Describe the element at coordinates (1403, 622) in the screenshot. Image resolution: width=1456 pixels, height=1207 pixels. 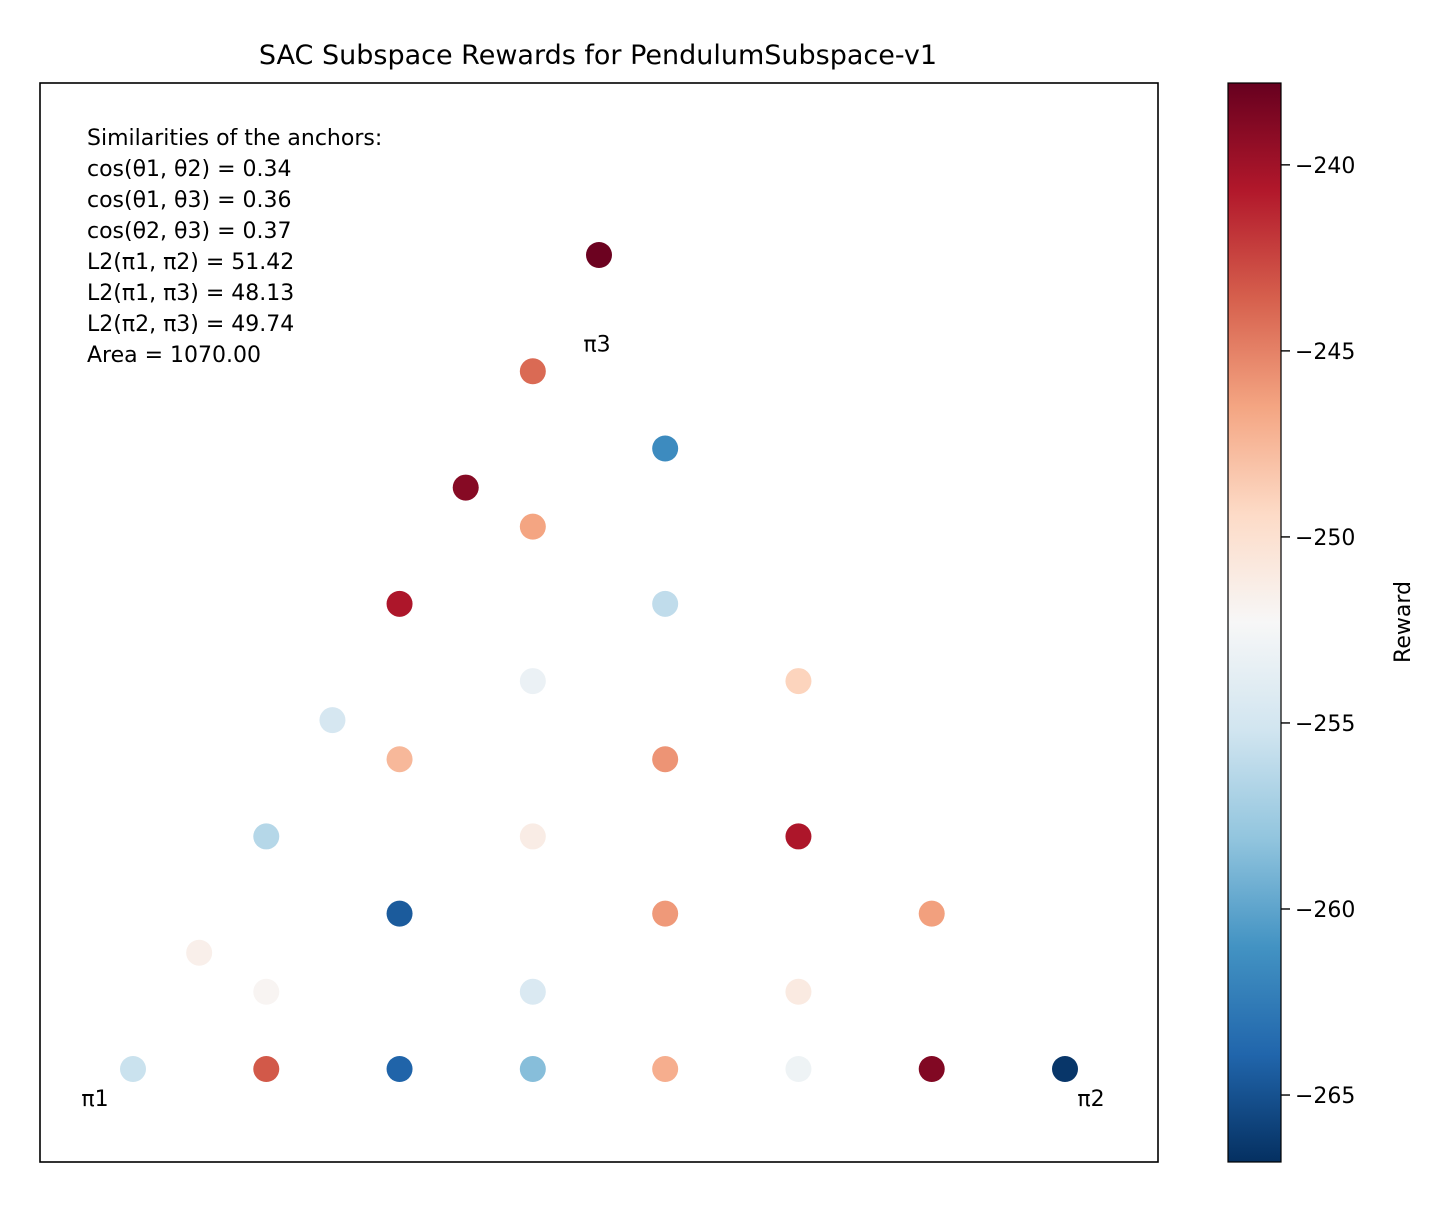
I see `colorbar-label: Reward` at that location.